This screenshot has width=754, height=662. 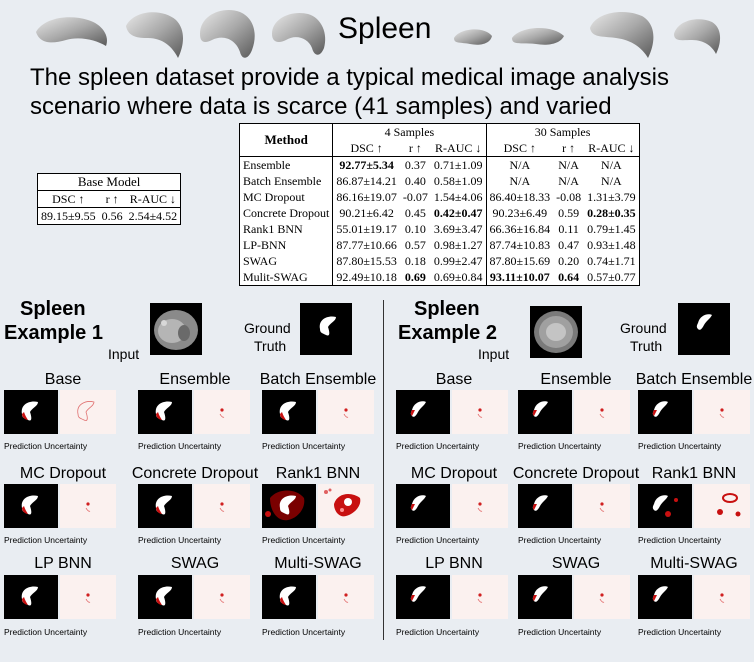 What do you see at coordinates (519, 213) in the screenshot?
I see `value-cell: 90.23±6.49` at bounding box center [519, 213].